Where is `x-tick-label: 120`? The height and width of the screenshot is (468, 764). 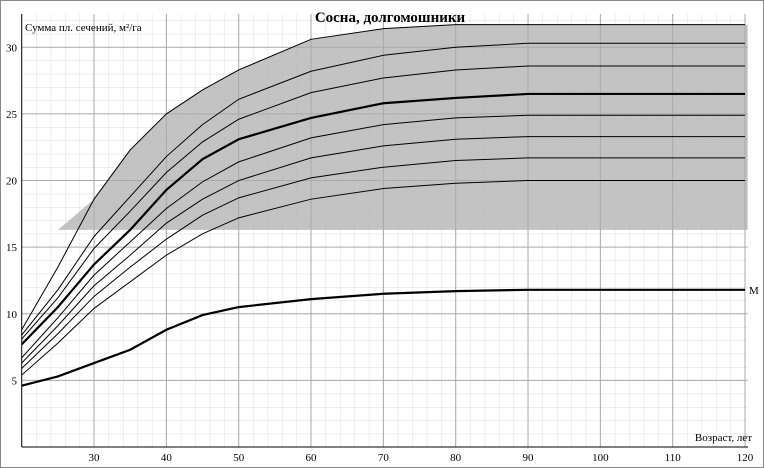 x-tick-label: 120 is located at coordinates (745, 458).